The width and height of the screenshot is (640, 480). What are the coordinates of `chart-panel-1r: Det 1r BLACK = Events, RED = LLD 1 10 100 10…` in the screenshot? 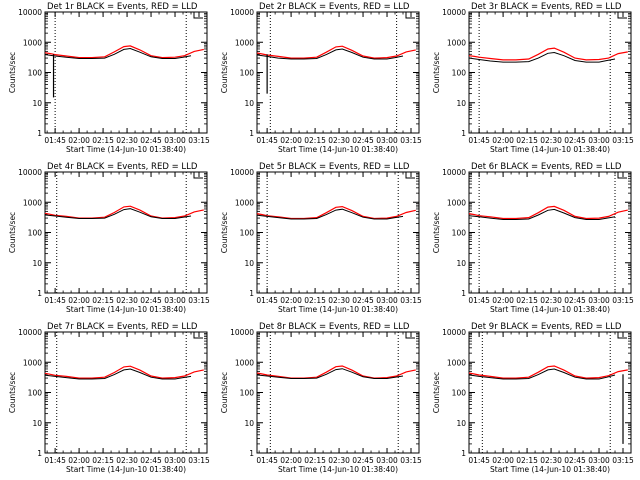 It's located at (109, 78).